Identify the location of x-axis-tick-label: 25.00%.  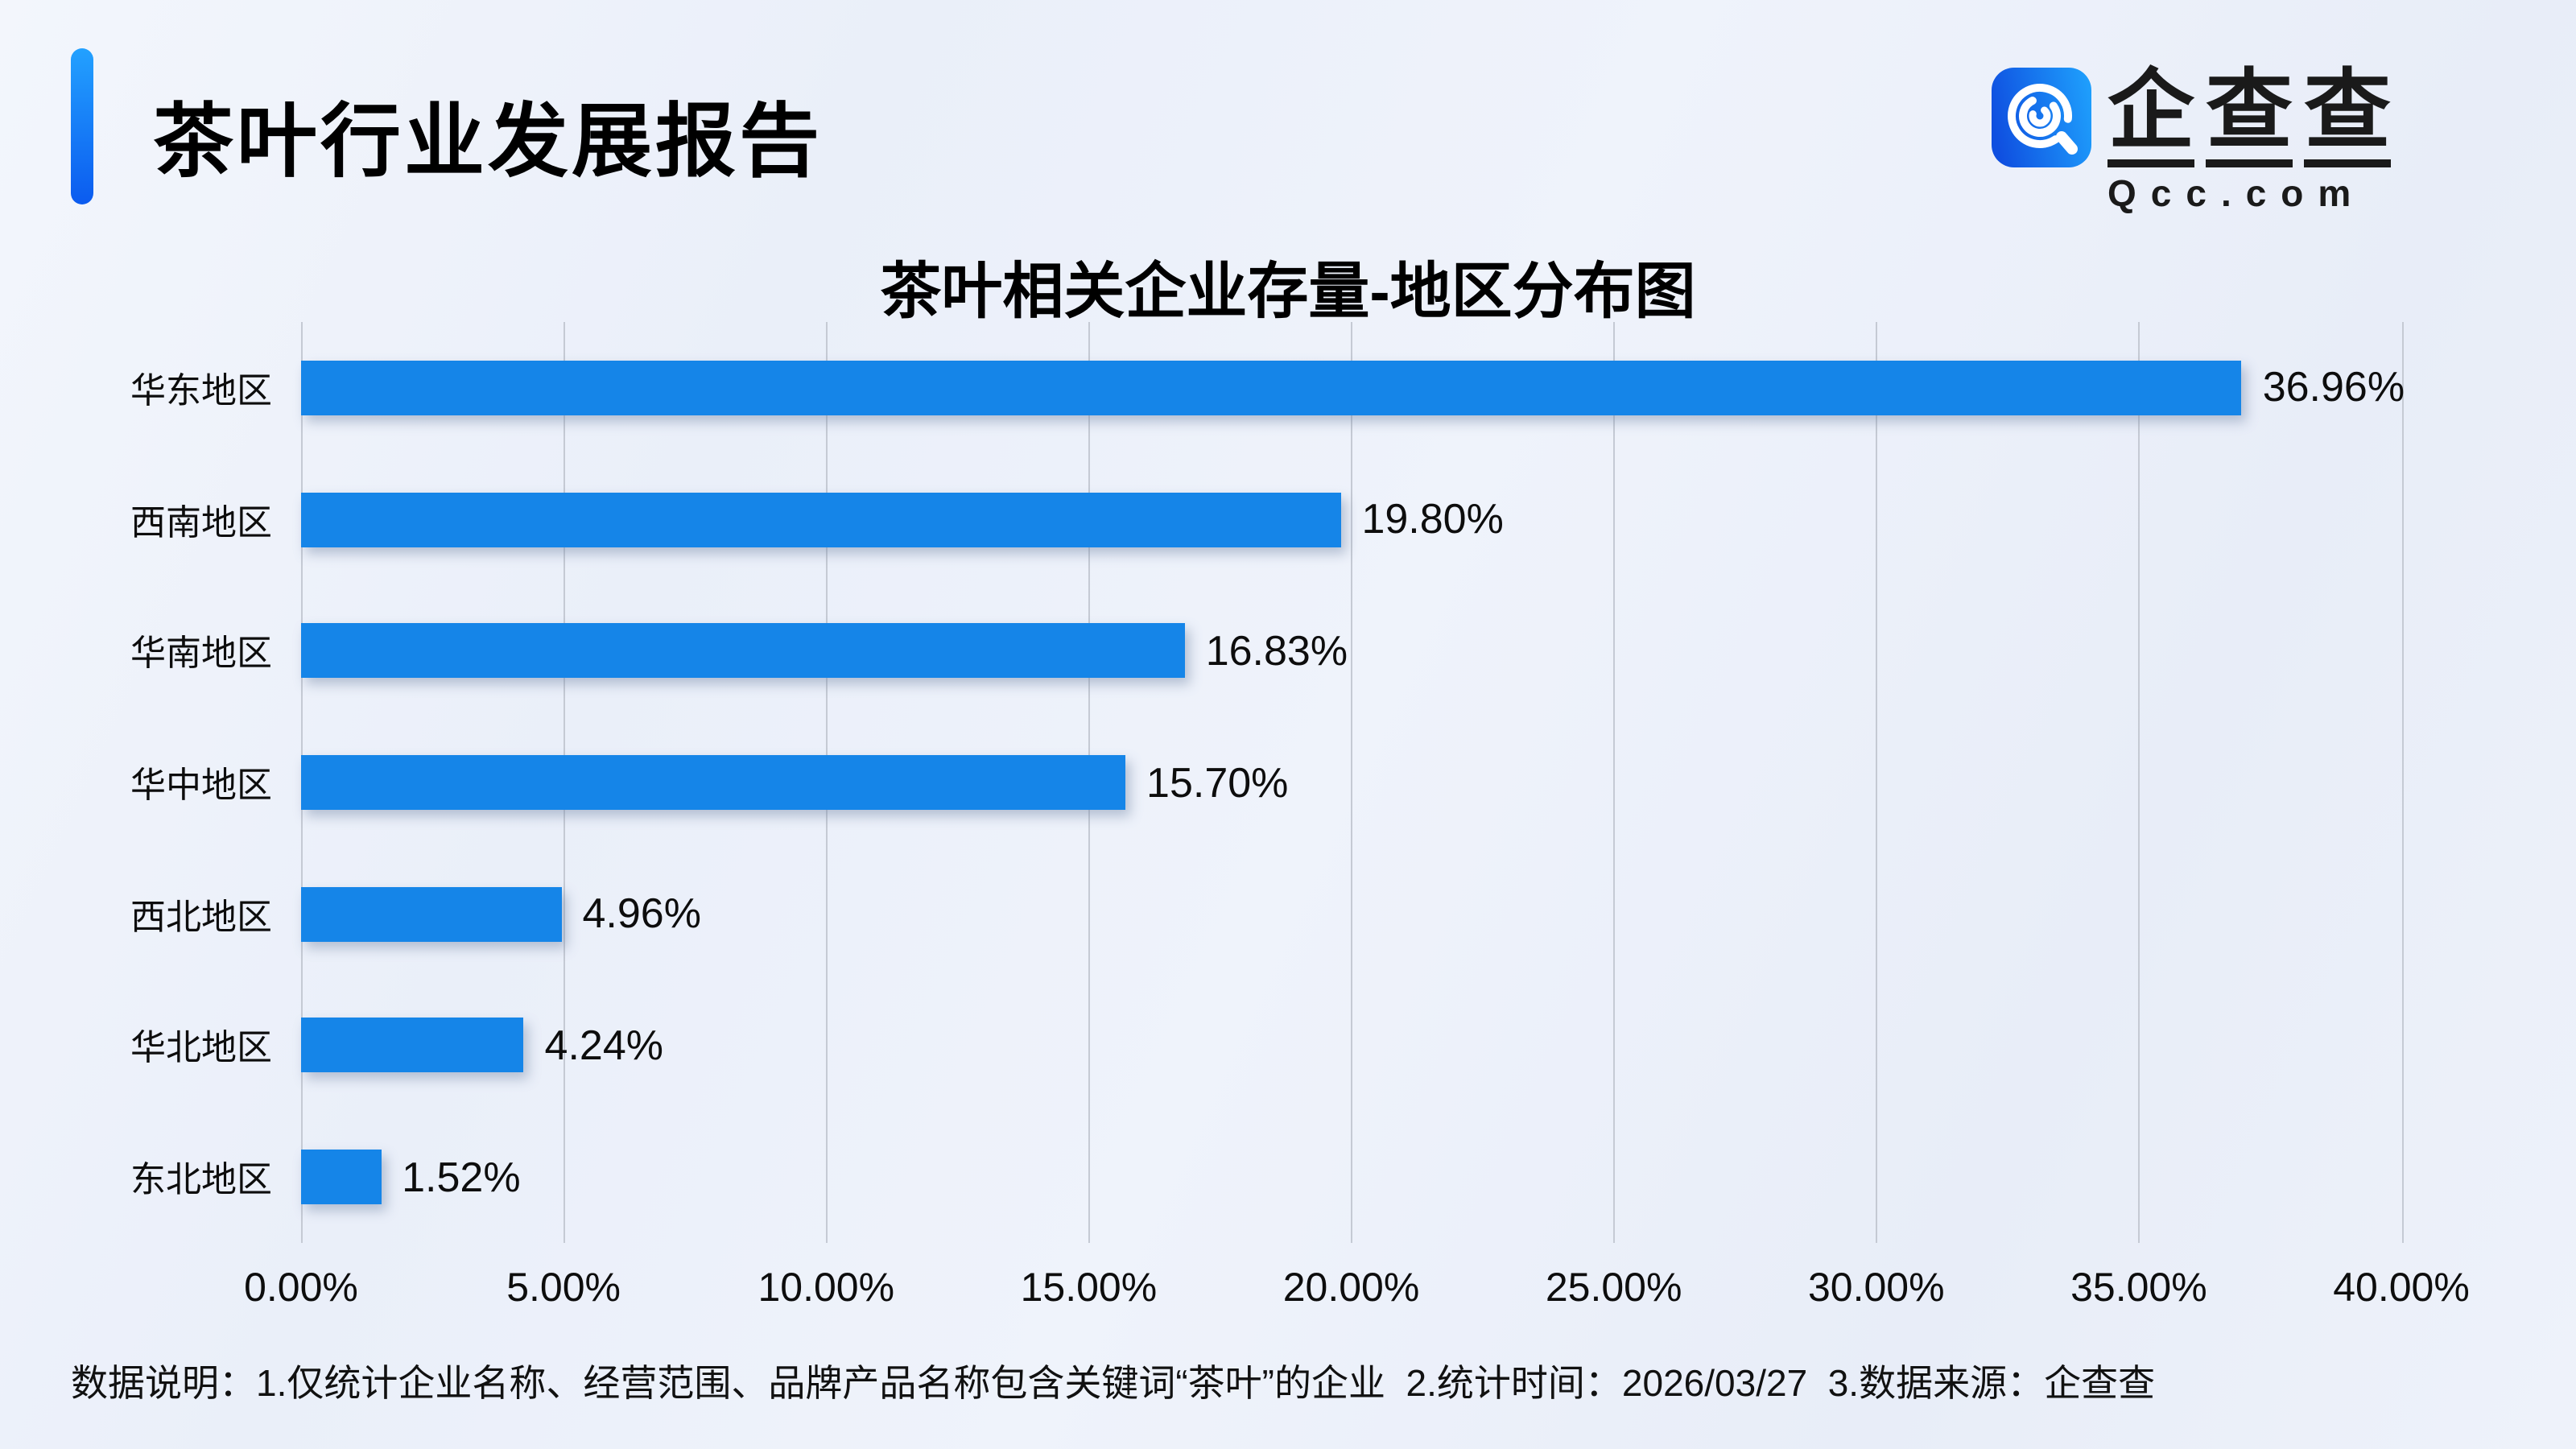
(1613, 1288).